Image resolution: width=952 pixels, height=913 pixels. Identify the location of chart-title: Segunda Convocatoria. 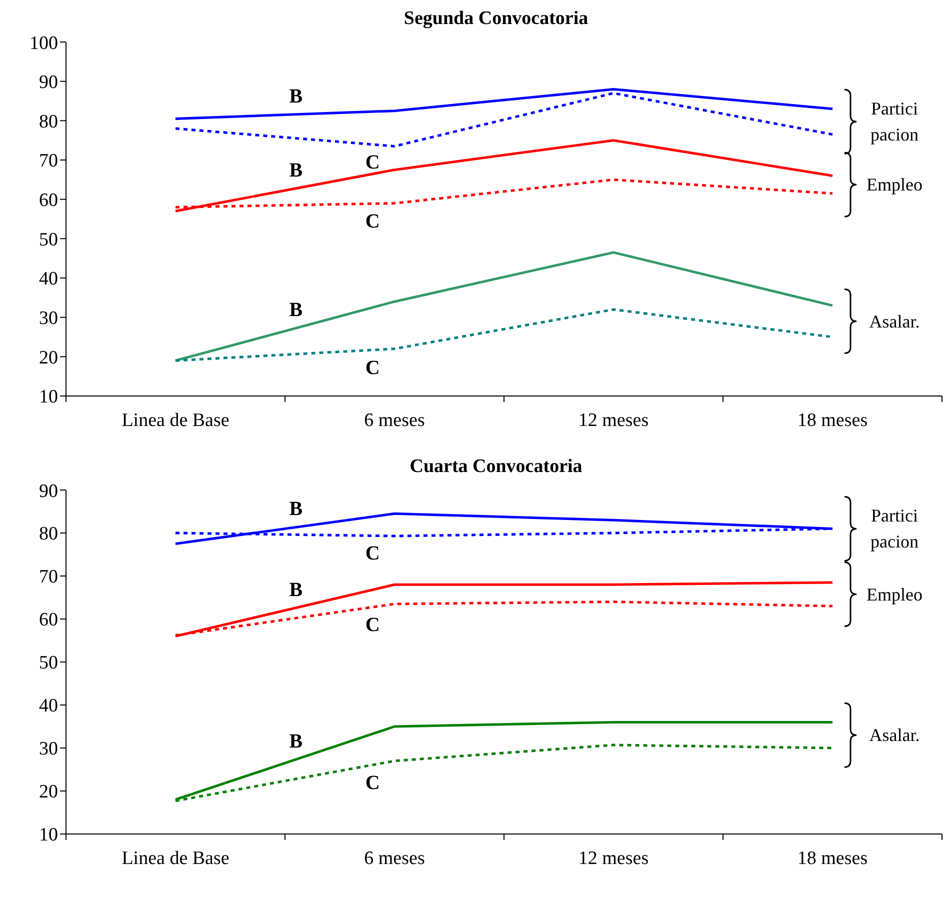
(496, 19).